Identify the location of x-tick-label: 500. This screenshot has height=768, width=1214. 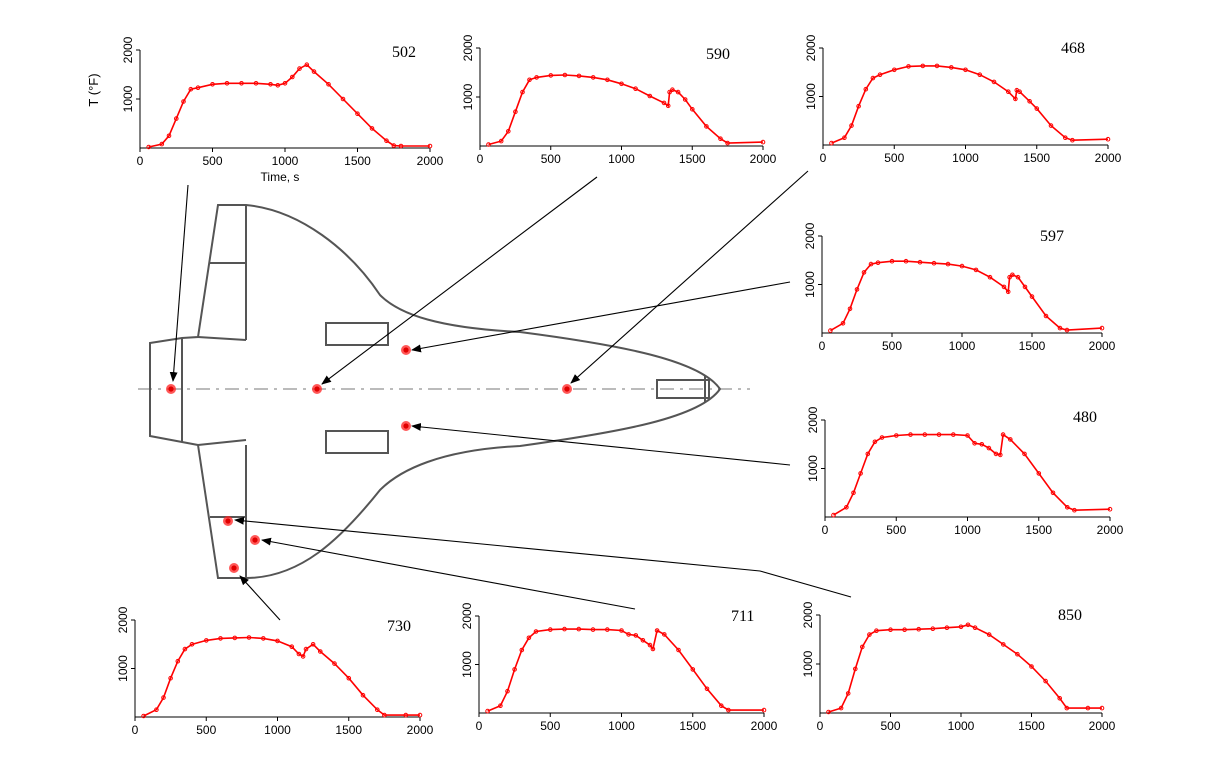
(890, 726).